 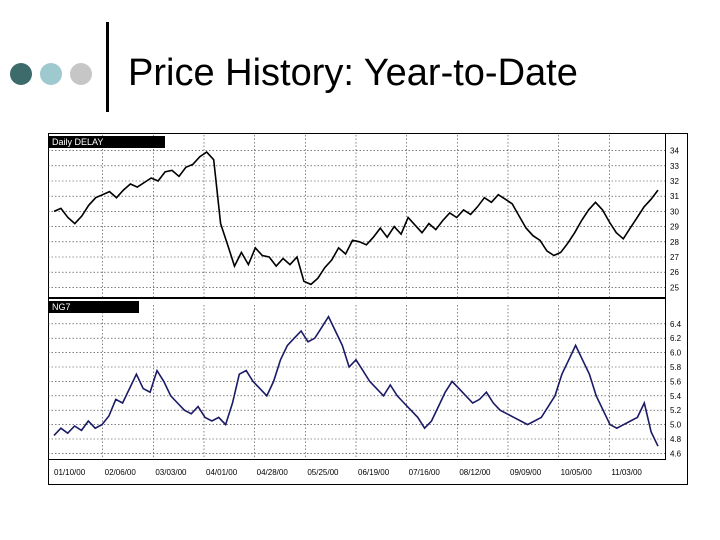 What do you see at coordinates (81, 74) in the screenshot?
I see `gray-dot` at bounding box center [81, 74].